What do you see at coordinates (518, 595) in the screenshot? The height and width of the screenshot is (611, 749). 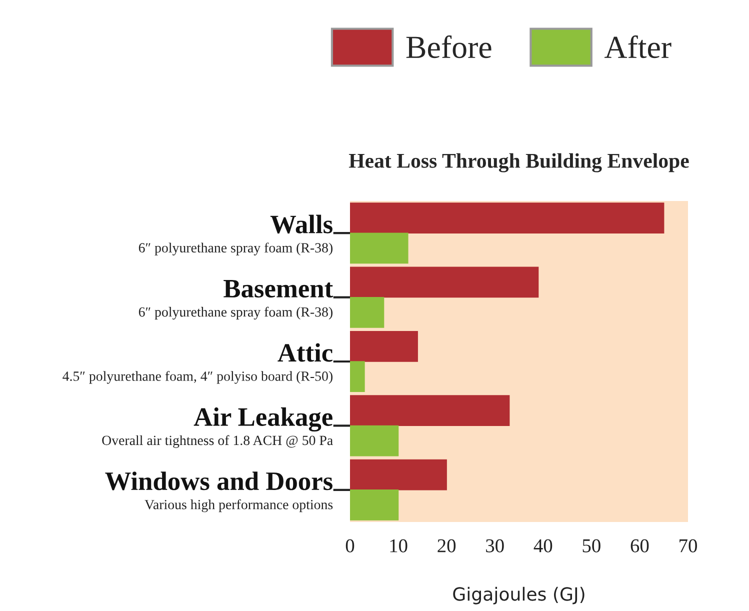 I see `x-axis-title: Gigajoules (GJ)` at bounding box center [518, 595].